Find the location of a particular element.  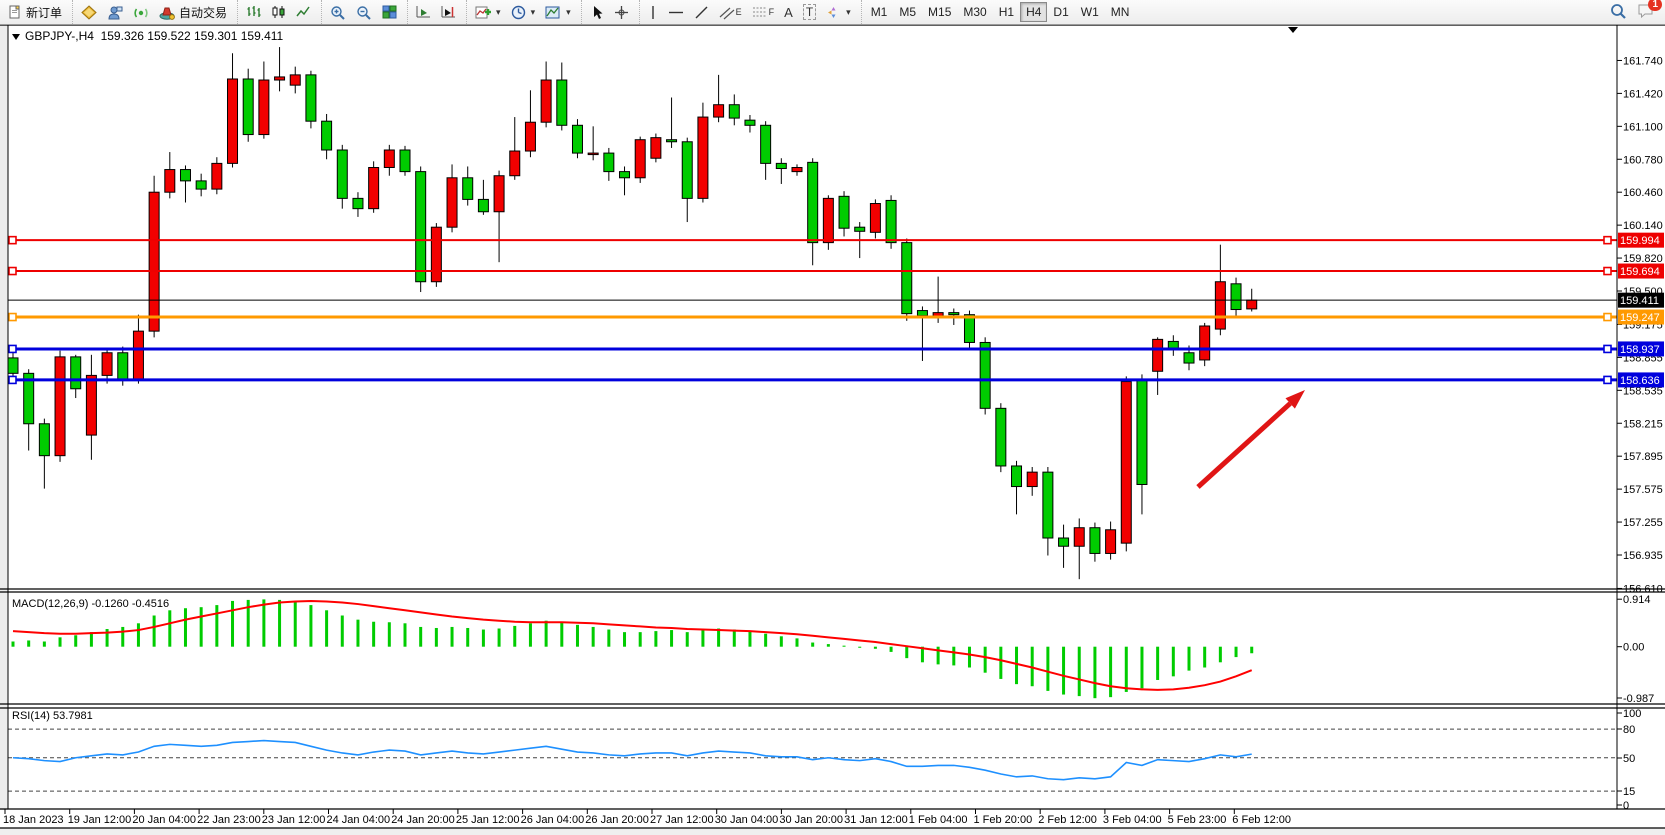

vertical-line-tool-button is located at coordinates (653, 12).